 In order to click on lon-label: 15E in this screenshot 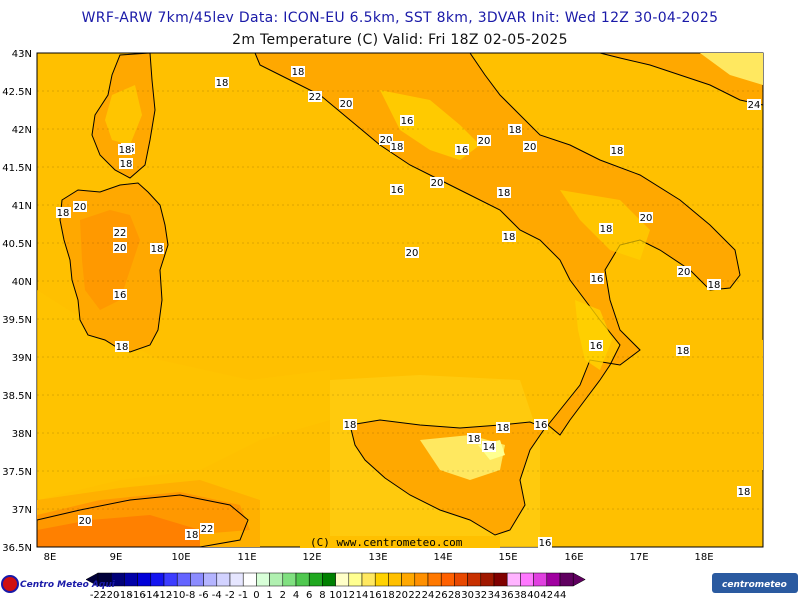, I will do `click(507, 557)`.